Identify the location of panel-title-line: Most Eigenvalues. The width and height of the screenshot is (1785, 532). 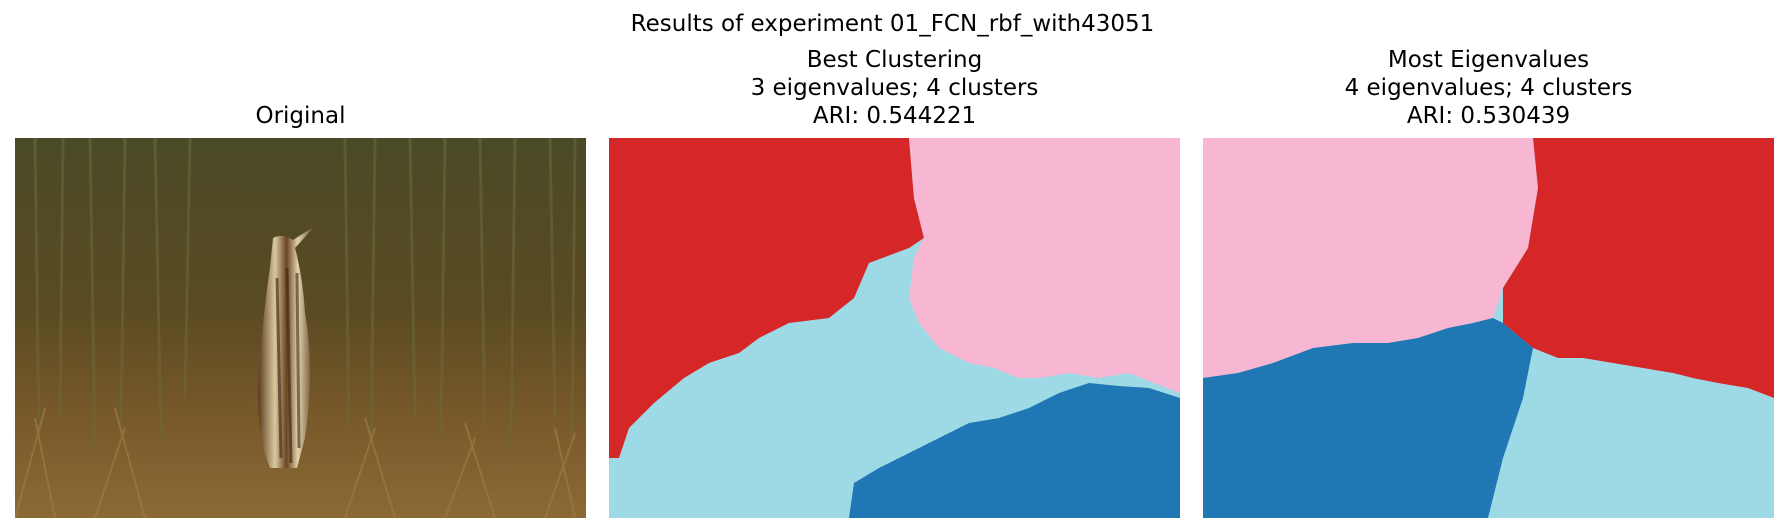
(1488, 60).